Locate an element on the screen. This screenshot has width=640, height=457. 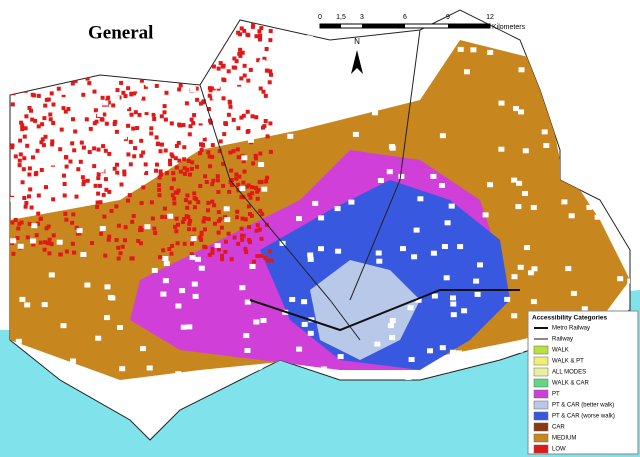
scale-bar-segment is located at coordinates (383, 26).